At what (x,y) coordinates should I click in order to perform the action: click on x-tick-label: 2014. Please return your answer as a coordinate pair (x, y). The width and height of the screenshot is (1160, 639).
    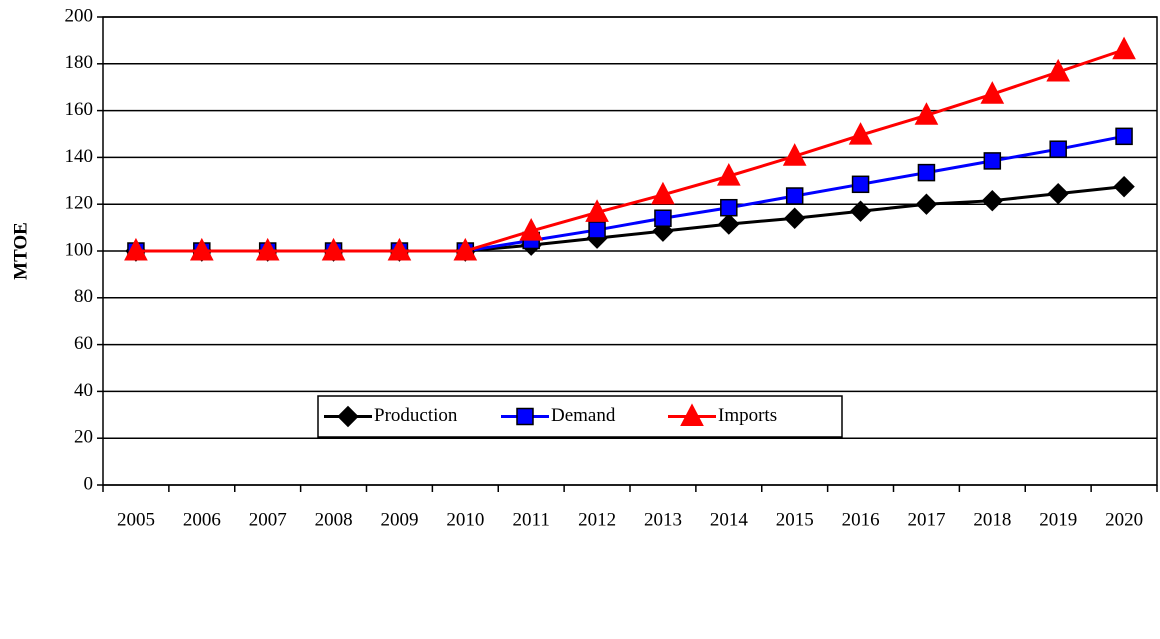
    Looking at the image, I should click on (729, 519).